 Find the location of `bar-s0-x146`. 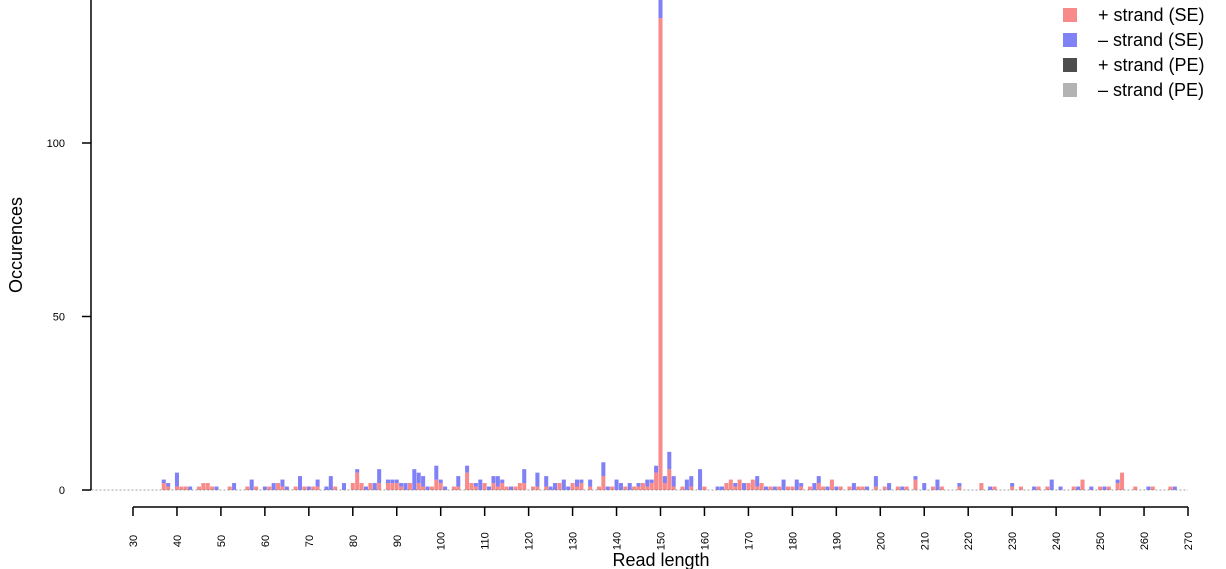

bar-s0-x146 is located at coordinates (642, 486).